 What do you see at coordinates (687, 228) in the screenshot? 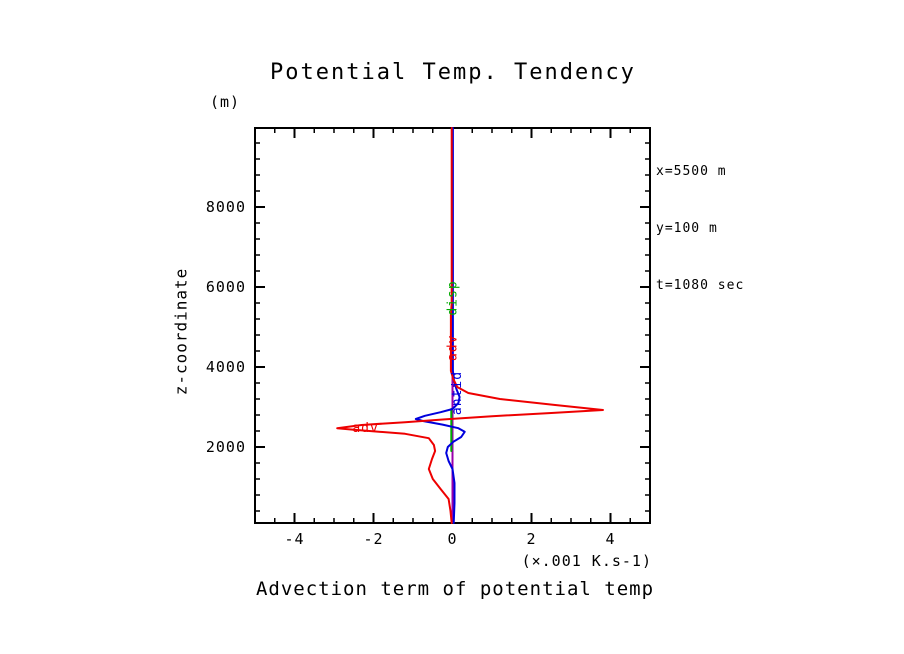
I see `annotation-y: y=100 m` at bounding box center [687, 228].